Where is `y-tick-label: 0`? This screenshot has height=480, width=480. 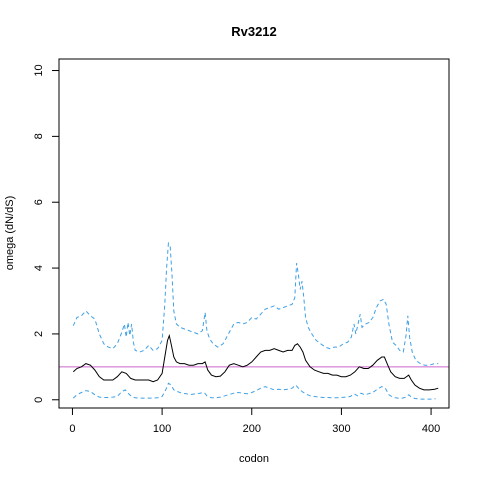
y-tick-label: 0 is located at coordinates (39, 400).